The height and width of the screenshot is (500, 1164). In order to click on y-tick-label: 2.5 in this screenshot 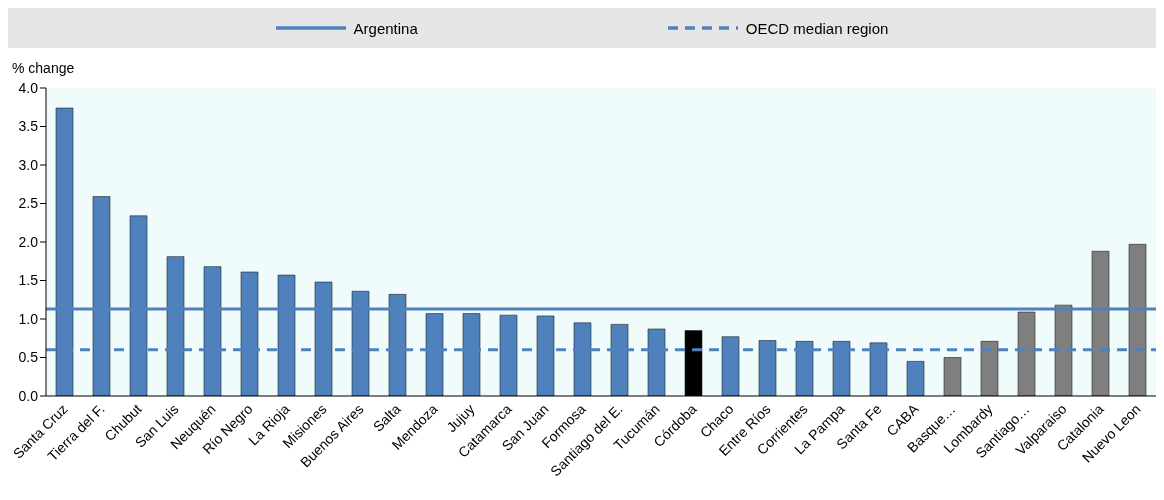, I will do `click(28, 203)`.